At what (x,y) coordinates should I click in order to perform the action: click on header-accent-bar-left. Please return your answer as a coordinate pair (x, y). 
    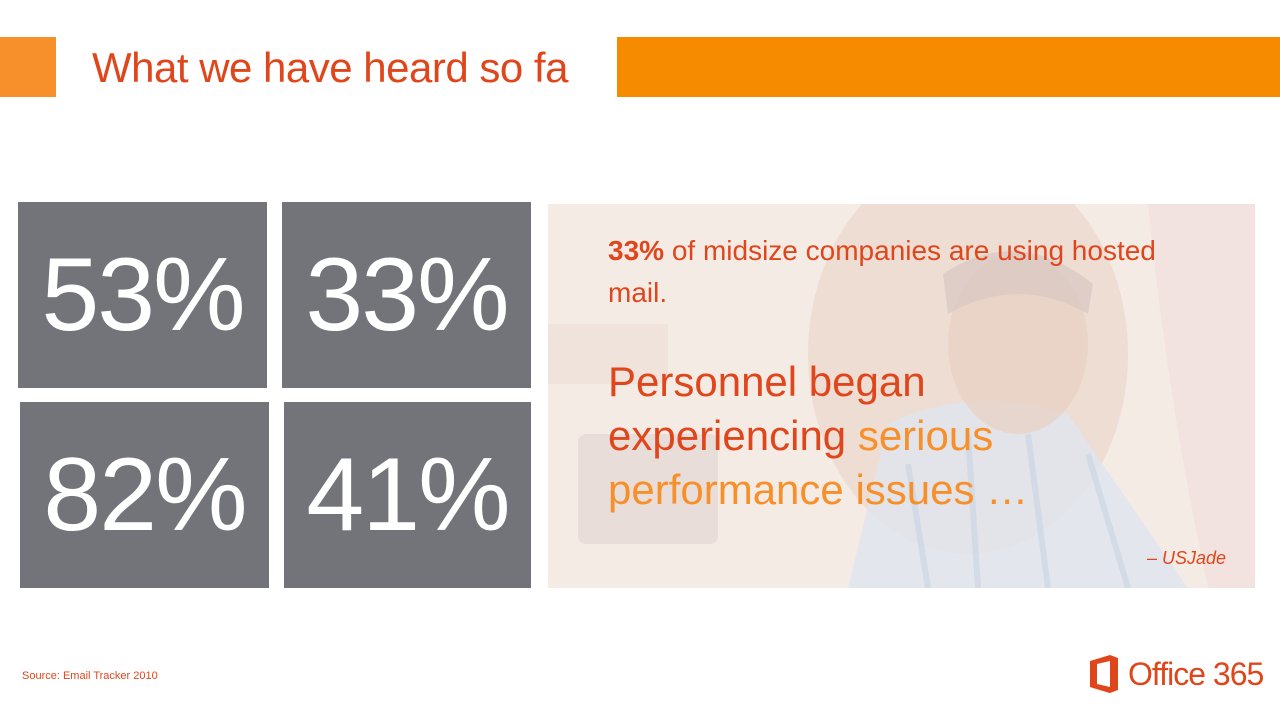
    Looking at the image, I should click on (28, 67).